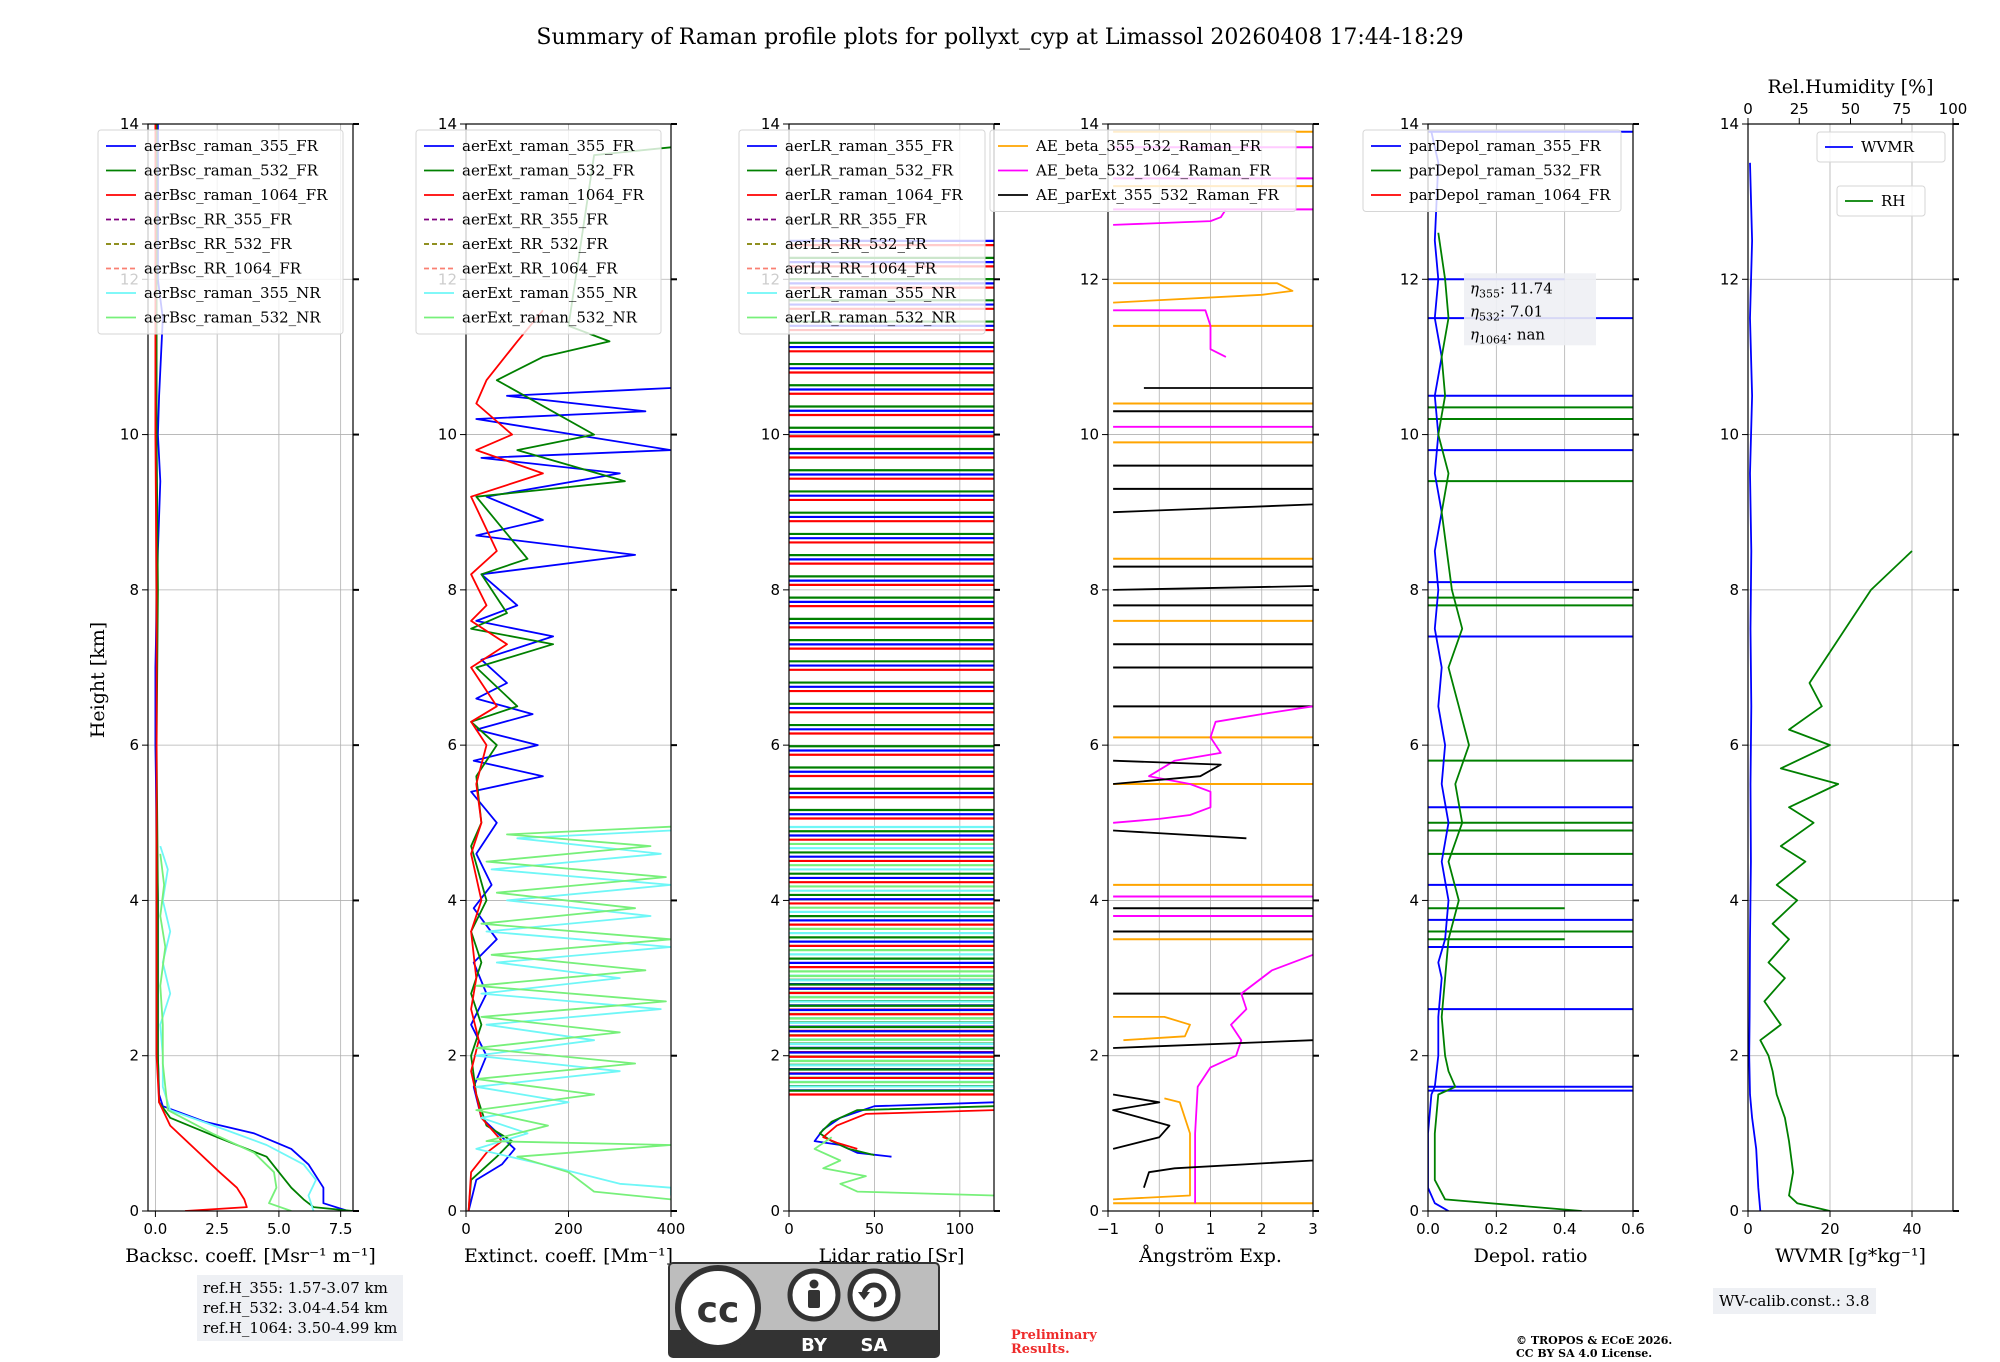  What do you see at coordinates (856, 220) in the screenshot?
I see `legend-label: aerLR_RR_355_FR` at bounding box center [856, 220].